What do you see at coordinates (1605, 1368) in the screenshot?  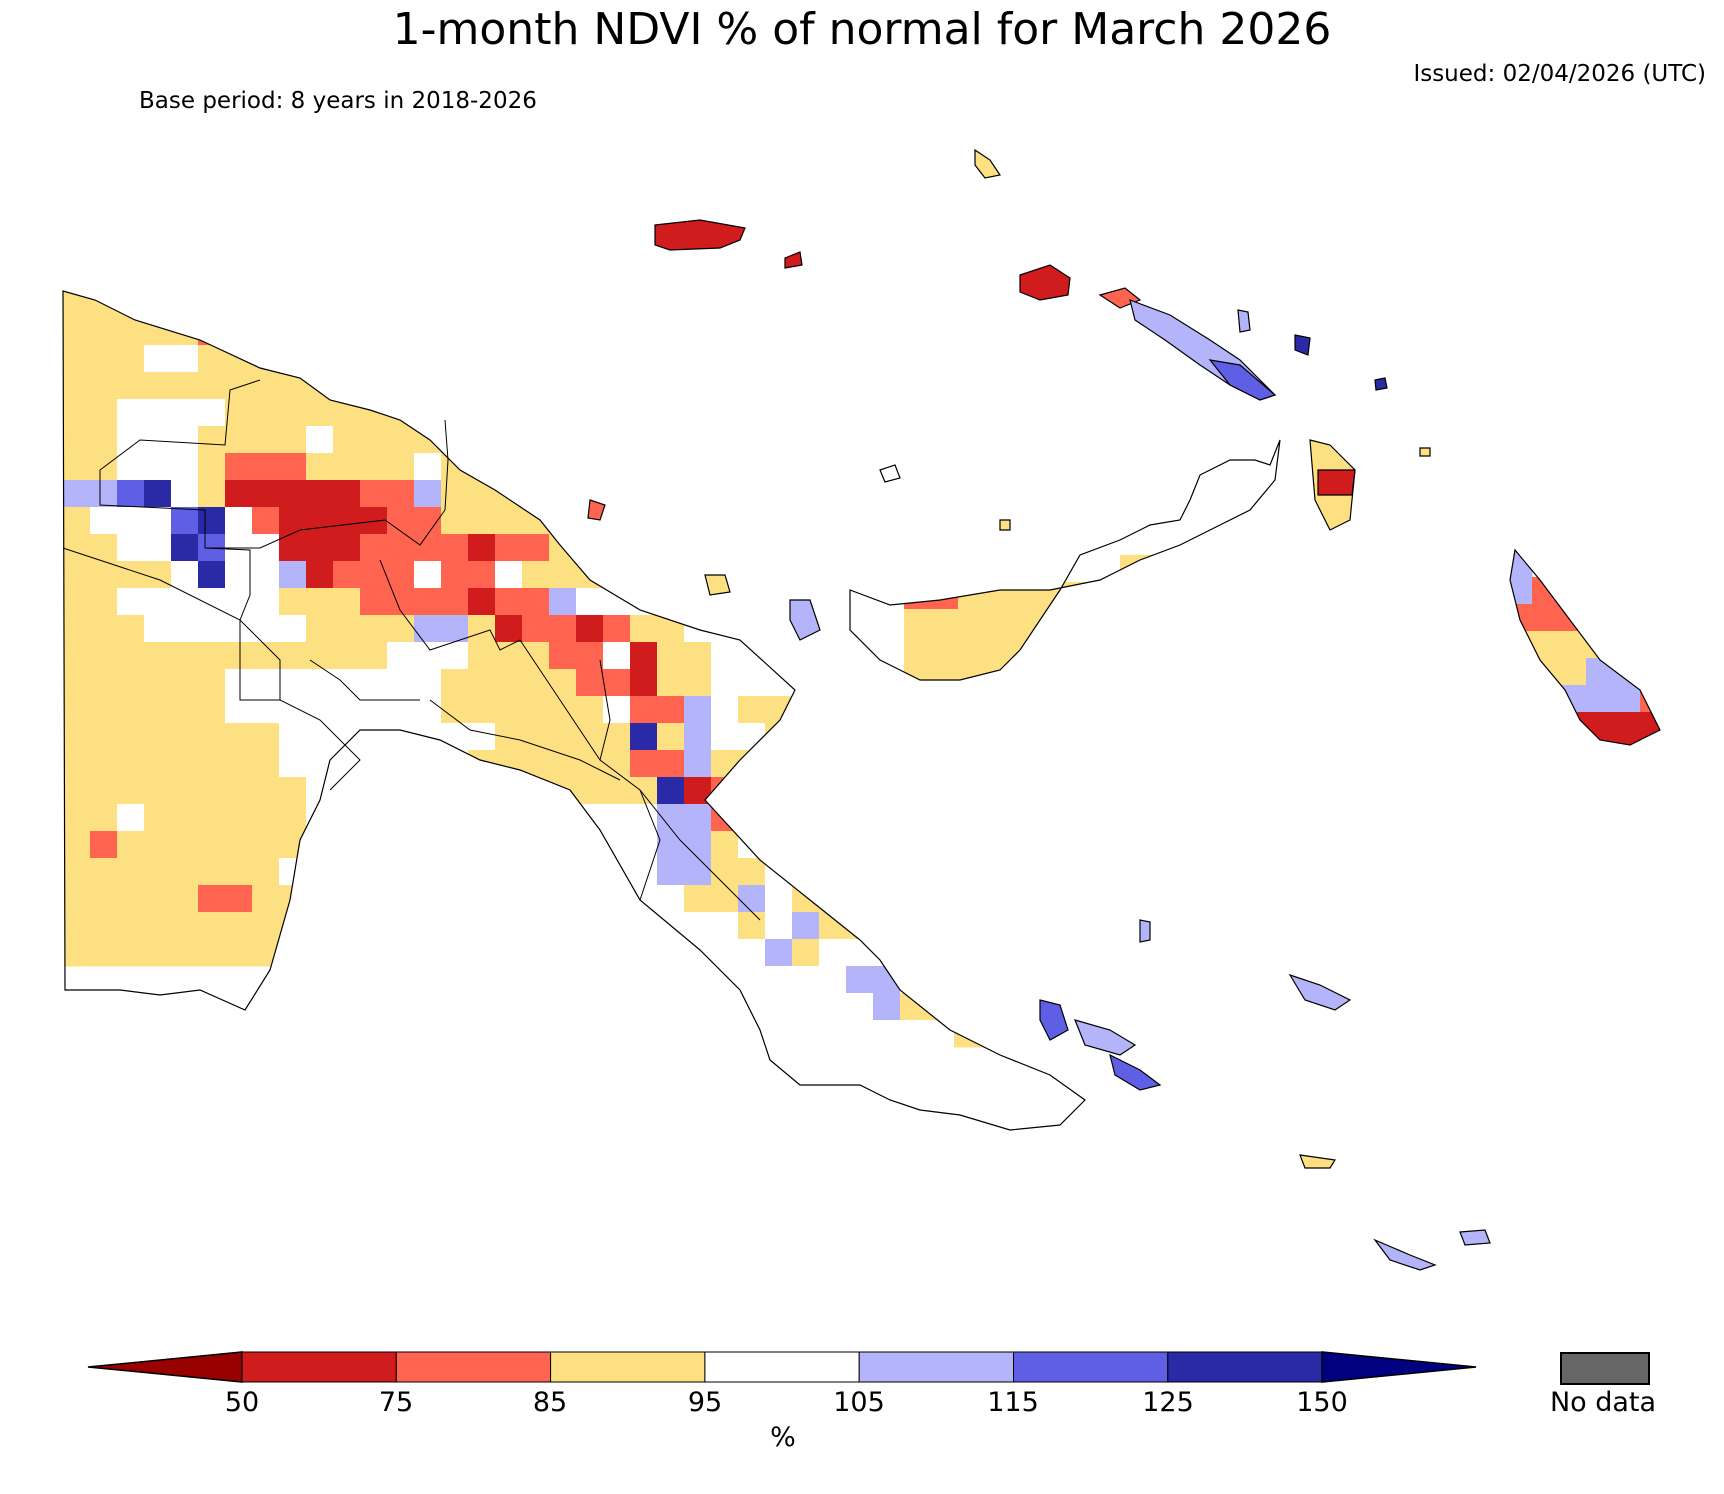 I see `no-data-swatch` at bounding box center [1605, 1368].